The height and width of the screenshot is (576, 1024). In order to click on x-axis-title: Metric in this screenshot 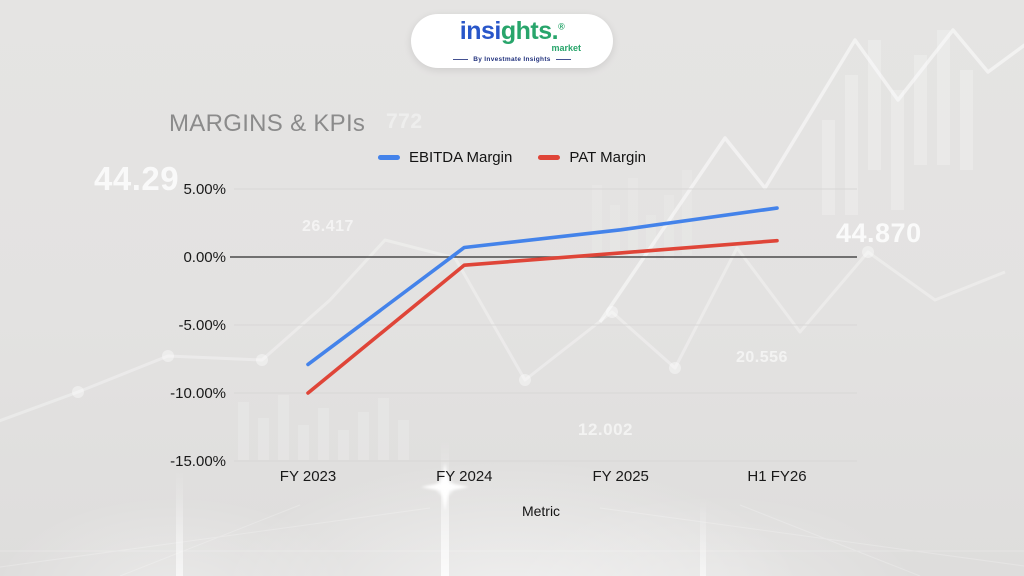, I will do `click(541, 511)`.